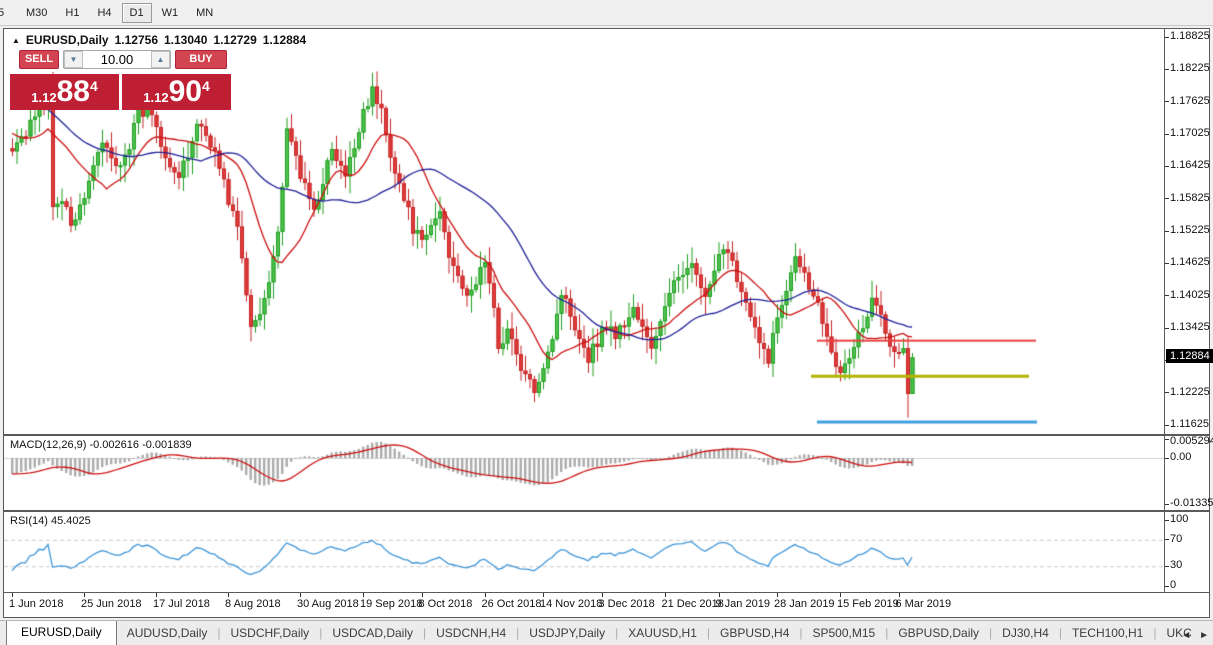  Describe the element at coordinates (1204, 635) in the screenshot. I see `tabs-scroll-right-icon: ►` at that location.